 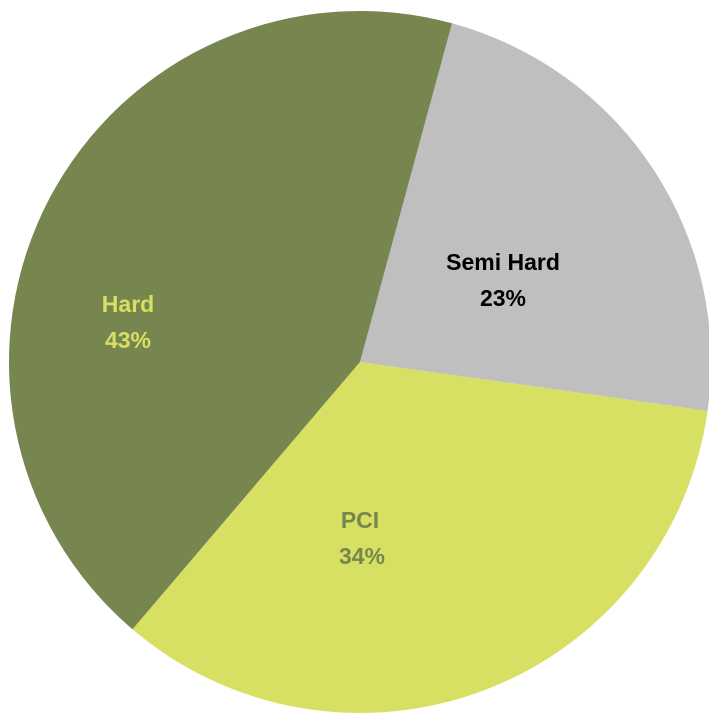 I want to click on slice-label: Hard, so click(x=128, y=304).